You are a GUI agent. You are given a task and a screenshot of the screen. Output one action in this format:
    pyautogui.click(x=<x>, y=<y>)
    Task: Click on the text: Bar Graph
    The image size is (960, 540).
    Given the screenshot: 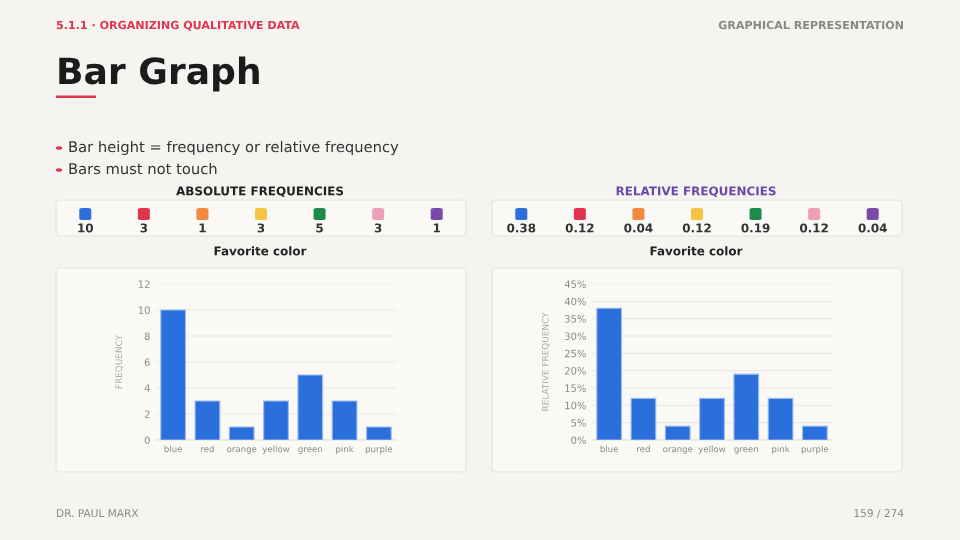 What is the action you would take?
    pyautogui.click(x=159, y=74)
    